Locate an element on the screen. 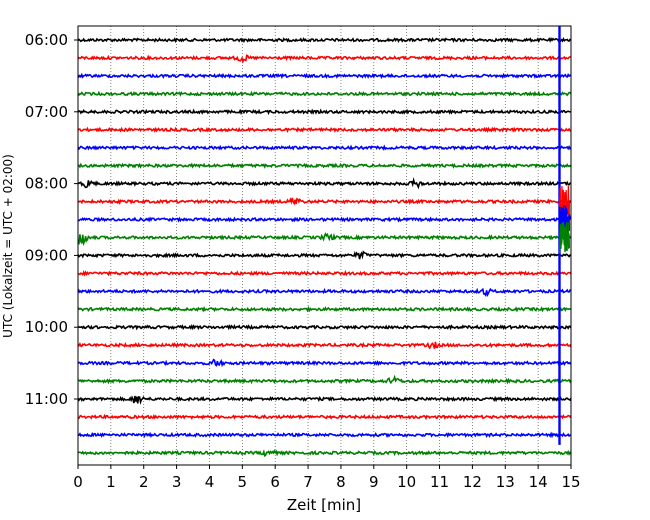 Image resolution: width=650 pixels, height=520 pixels. x-tick-label: 7 is located at coordinates (308, 482).